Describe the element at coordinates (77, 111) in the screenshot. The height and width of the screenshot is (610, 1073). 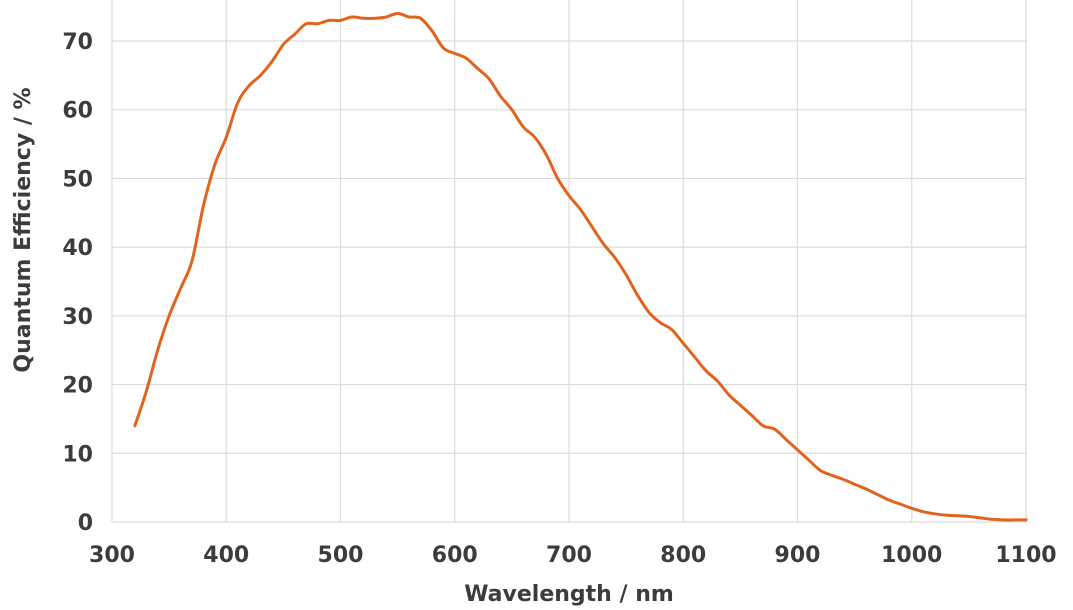
I see `y-tick-label: 60` at that location.